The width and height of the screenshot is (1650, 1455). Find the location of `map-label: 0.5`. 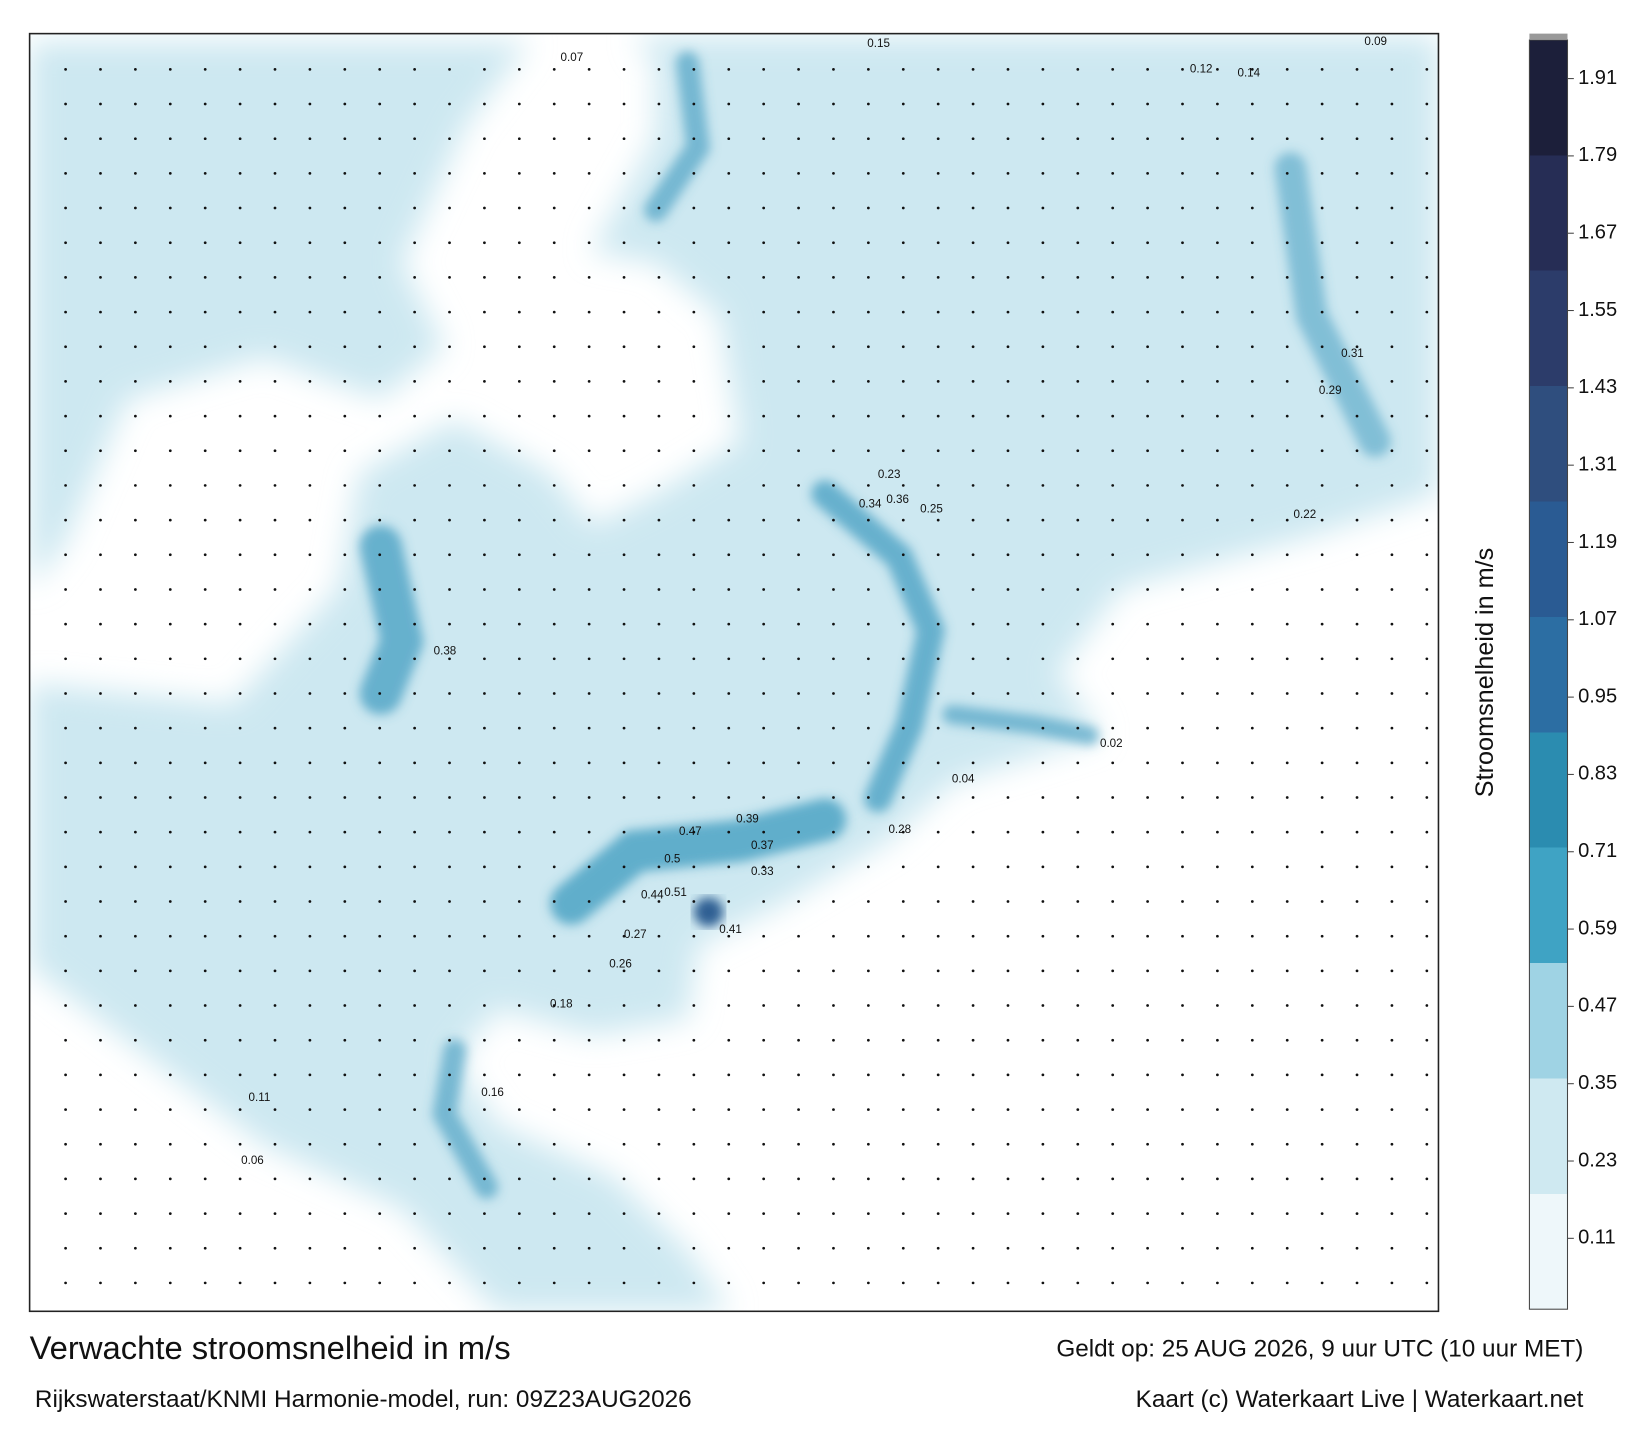

map-label: 0.5 is located at coordinates (672, 860).